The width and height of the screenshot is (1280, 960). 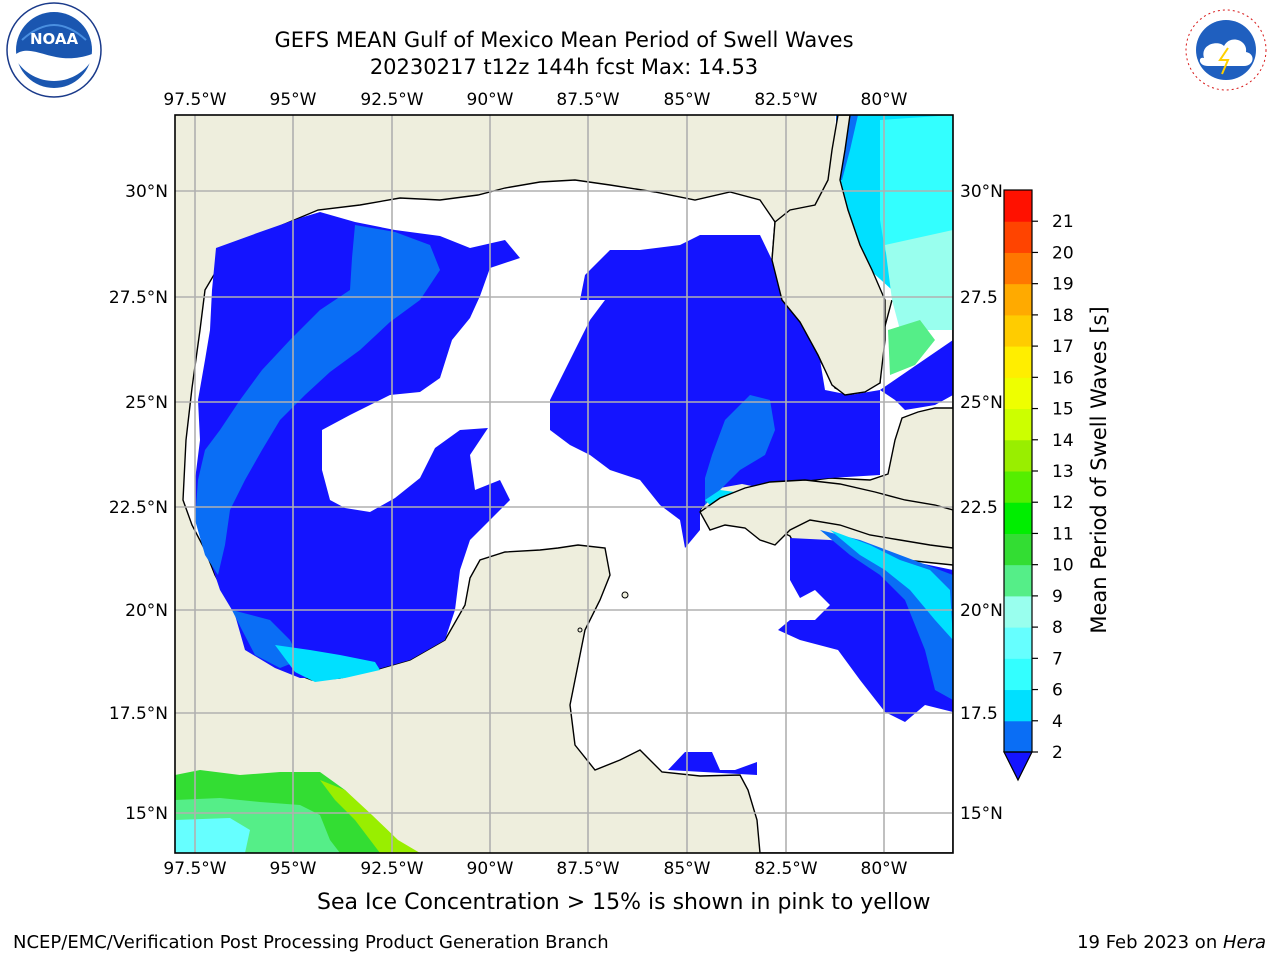 What do you see at coordinates (891, 585) in the screenshot?
I see `swell-region-4to6-caribbean` at bounding box center [891, 585].